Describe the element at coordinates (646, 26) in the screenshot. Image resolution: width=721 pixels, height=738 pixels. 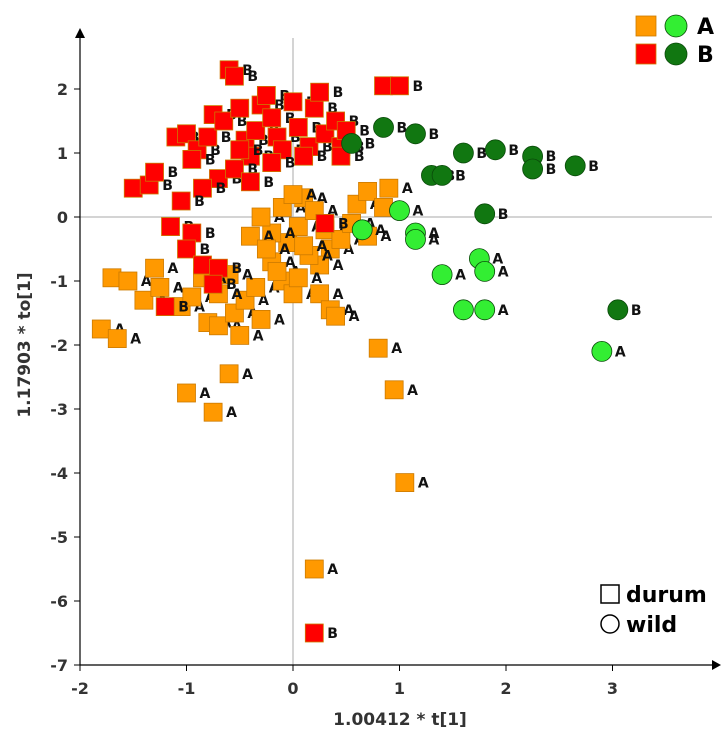
I see `legend-square-A` at that location.